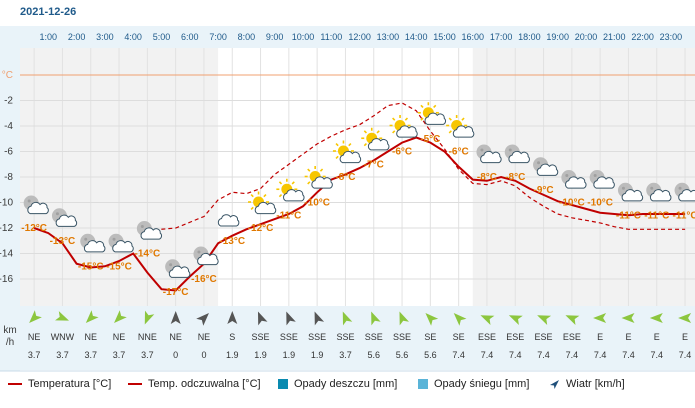 This screenshot has width=695, height=408. I want to click on legend-rain-swatch, so click(283, 384).